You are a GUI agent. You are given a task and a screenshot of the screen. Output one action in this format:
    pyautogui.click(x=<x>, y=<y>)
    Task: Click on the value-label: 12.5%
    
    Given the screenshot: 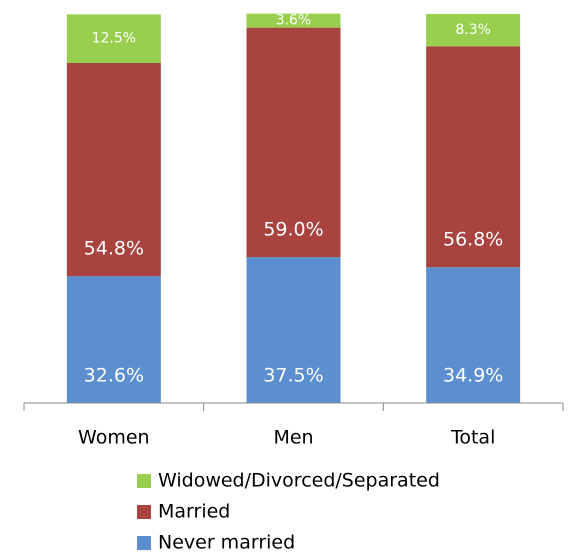 What is the action you would take?
    pyautogui.click(x=114, y=39)
    